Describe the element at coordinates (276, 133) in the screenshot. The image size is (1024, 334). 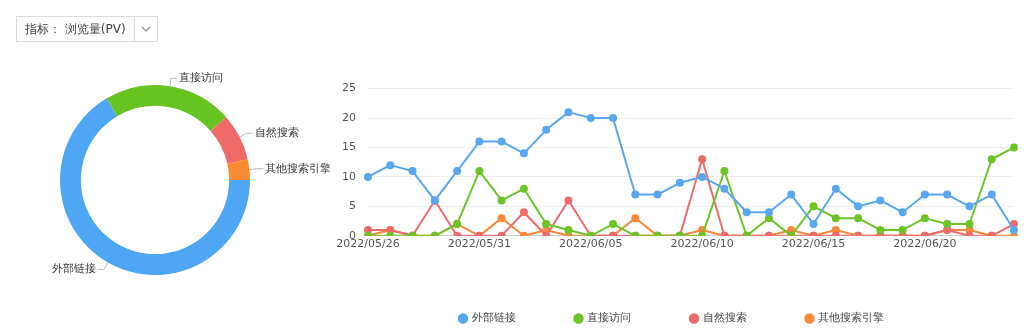
I see `slice-label: 自然搜索` at that location.